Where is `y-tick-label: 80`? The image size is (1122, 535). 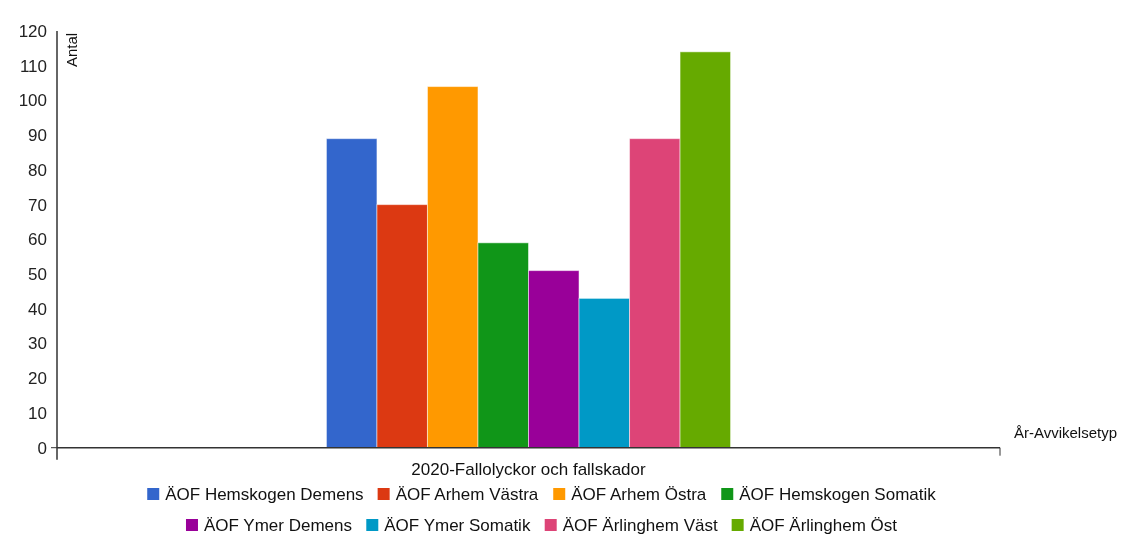 y-tick-label: 80 is located at coordinates (37, 170).